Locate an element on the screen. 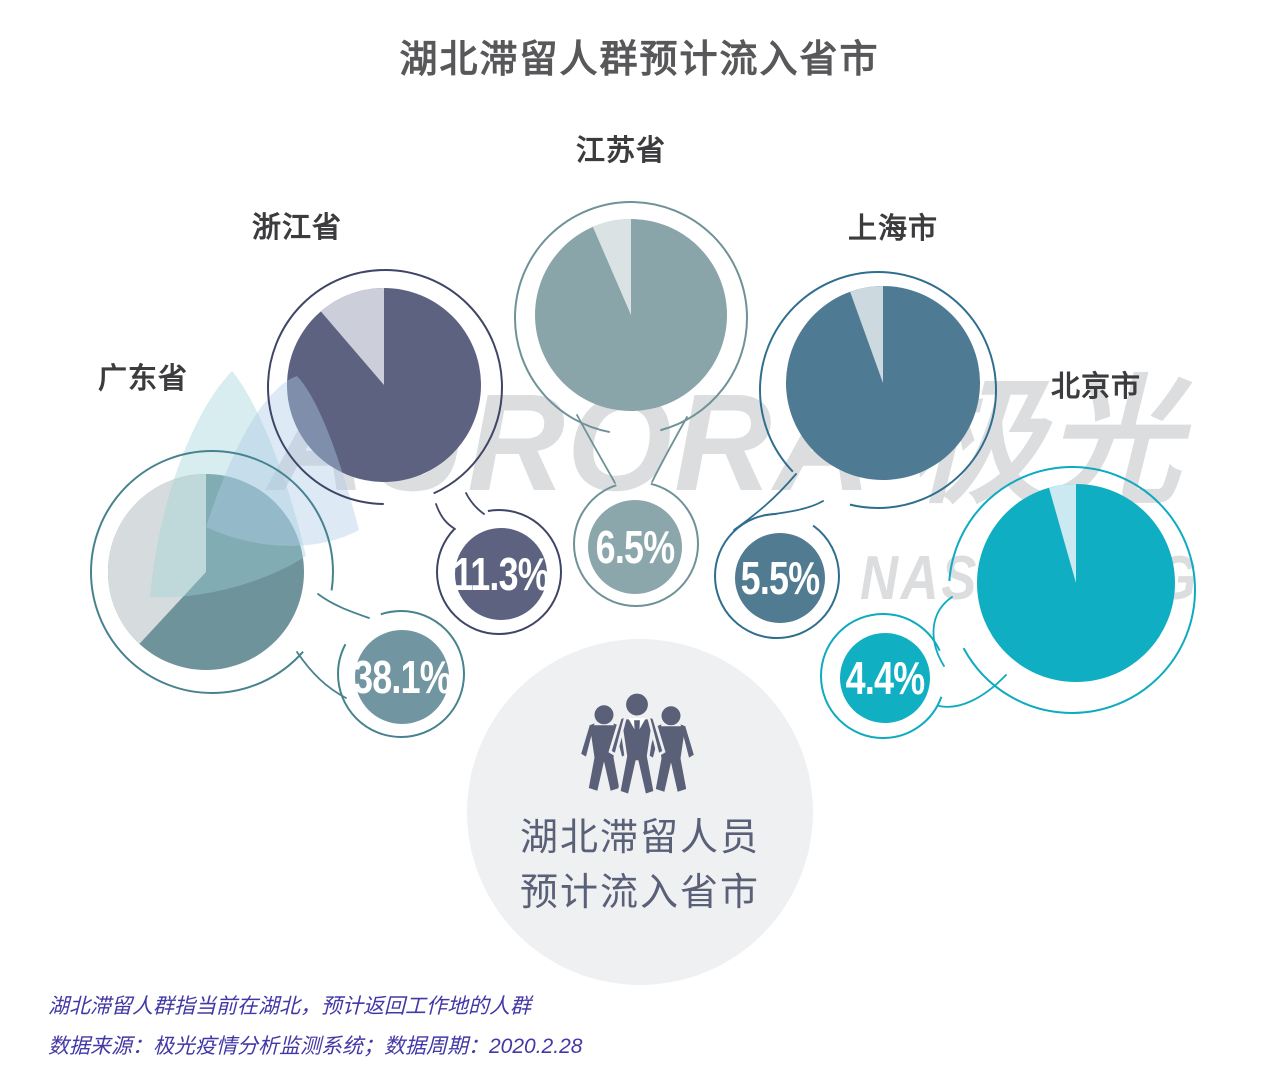 The height and width of the screenshot is (1080, 1279). percent-guangdong: 38.1% is located at coordinates (402, 677).